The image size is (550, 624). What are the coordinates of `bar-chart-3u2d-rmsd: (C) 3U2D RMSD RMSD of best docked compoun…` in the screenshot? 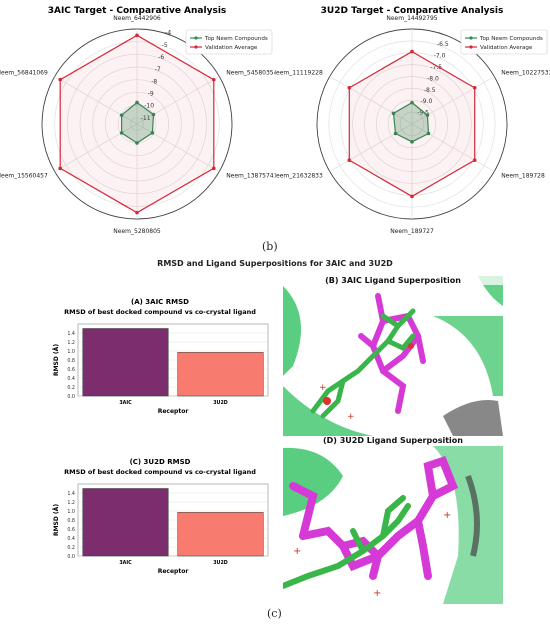 It's located at (161, 516).